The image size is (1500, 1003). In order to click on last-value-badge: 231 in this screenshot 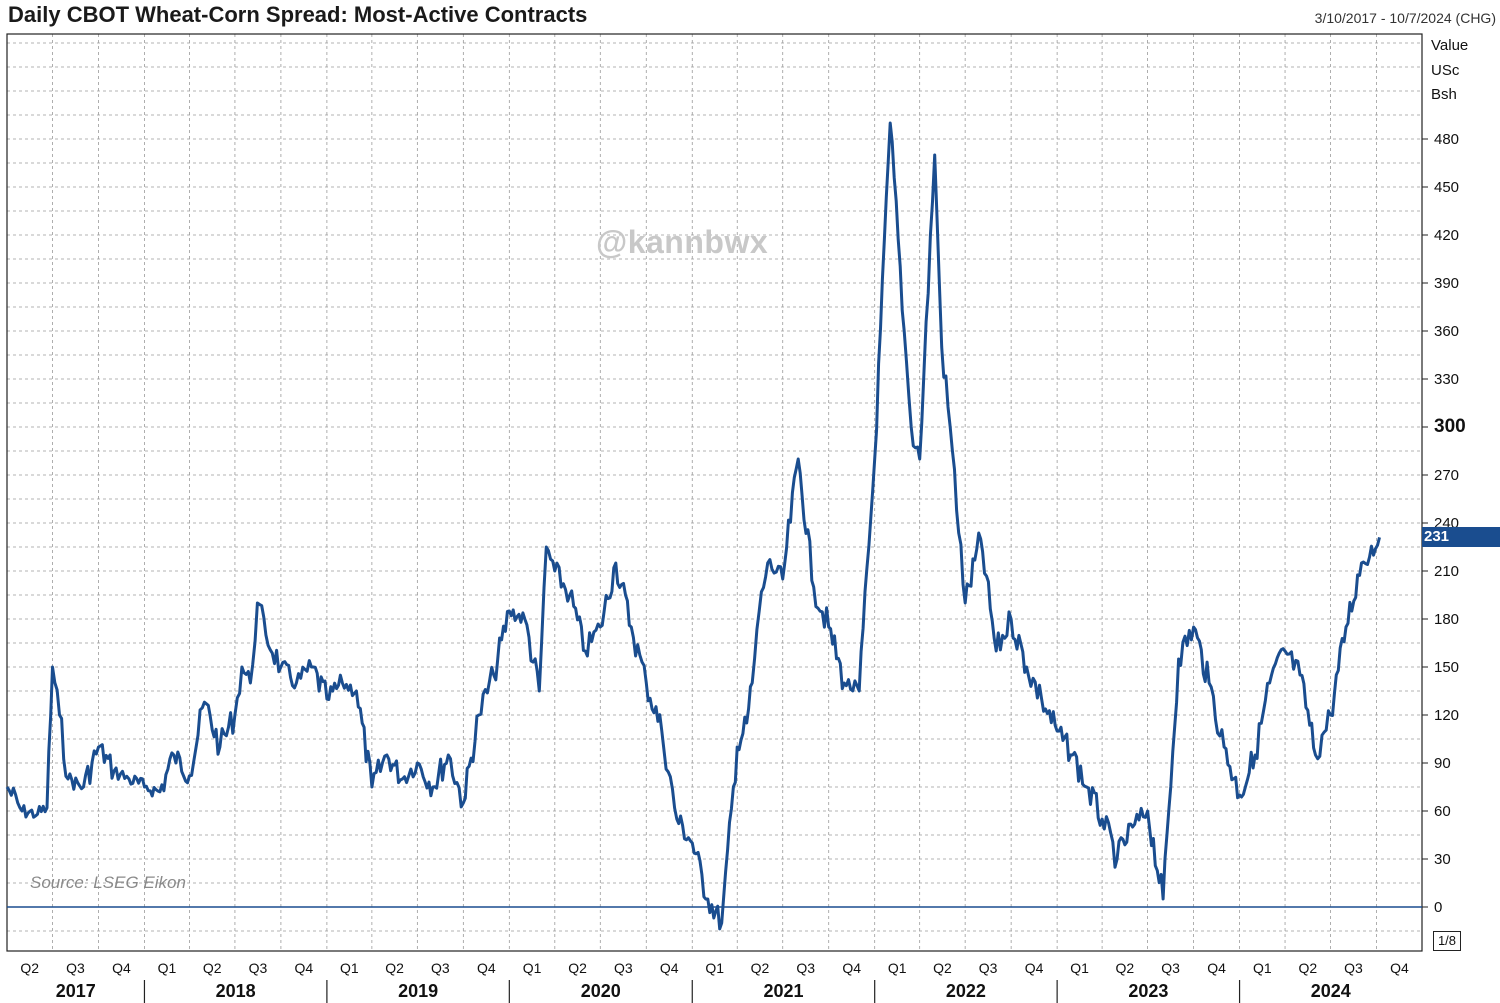, I will do `click(1461, 537)`.